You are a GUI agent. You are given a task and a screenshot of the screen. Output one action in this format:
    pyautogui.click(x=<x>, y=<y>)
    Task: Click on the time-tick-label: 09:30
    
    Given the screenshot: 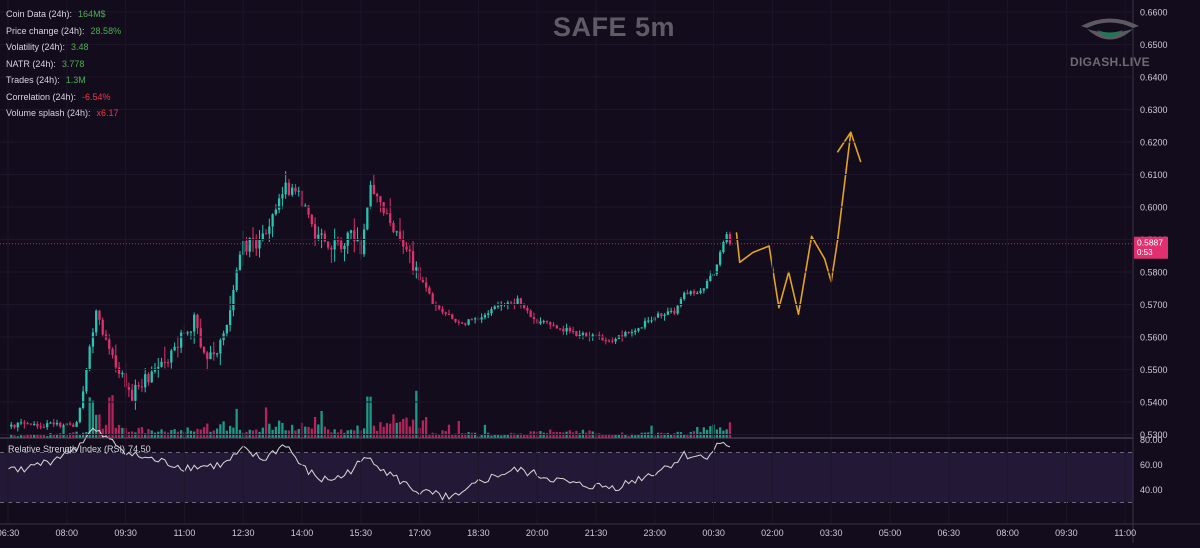 What is the action you would take?
    pyautogui.click(x=125, y=533)
    